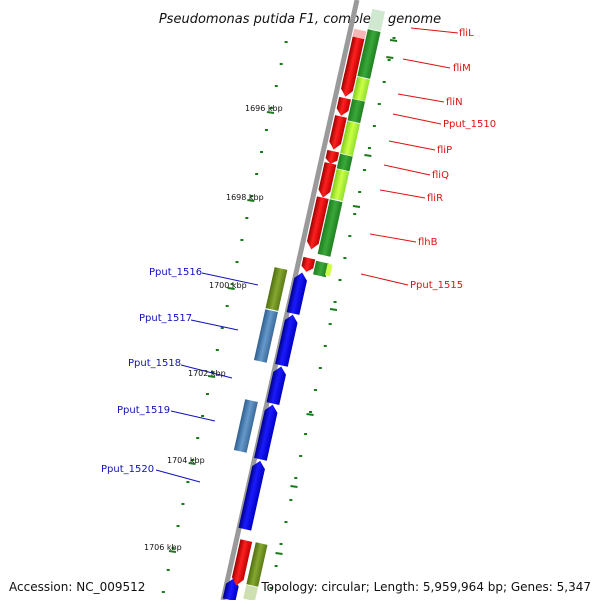 The height and width of the screenshot is (604, 600). I want to click on tick-label: 1702 kbp, so click(207, 373).